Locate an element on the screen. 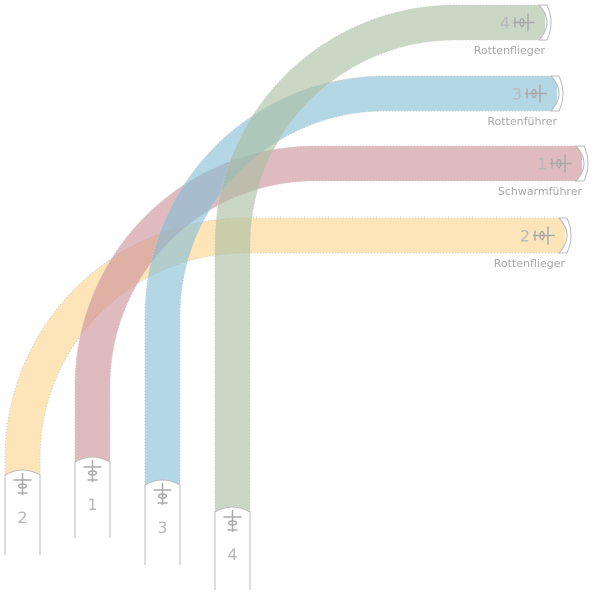 The width and height of the screenshot is (600, 597). end-position: 4 Rottenflieger is located at coordinates (513, 30).